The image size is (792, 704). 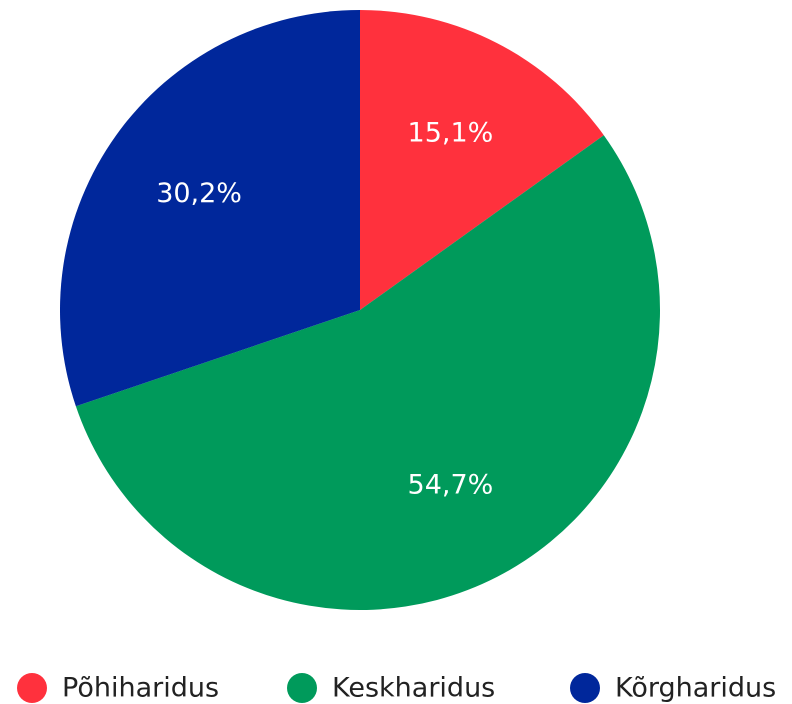 What do you see at coordinates (695, 688) in the screenshot?
I see `legend-label: Kõrgharidus` at bounding box center [695, 688].